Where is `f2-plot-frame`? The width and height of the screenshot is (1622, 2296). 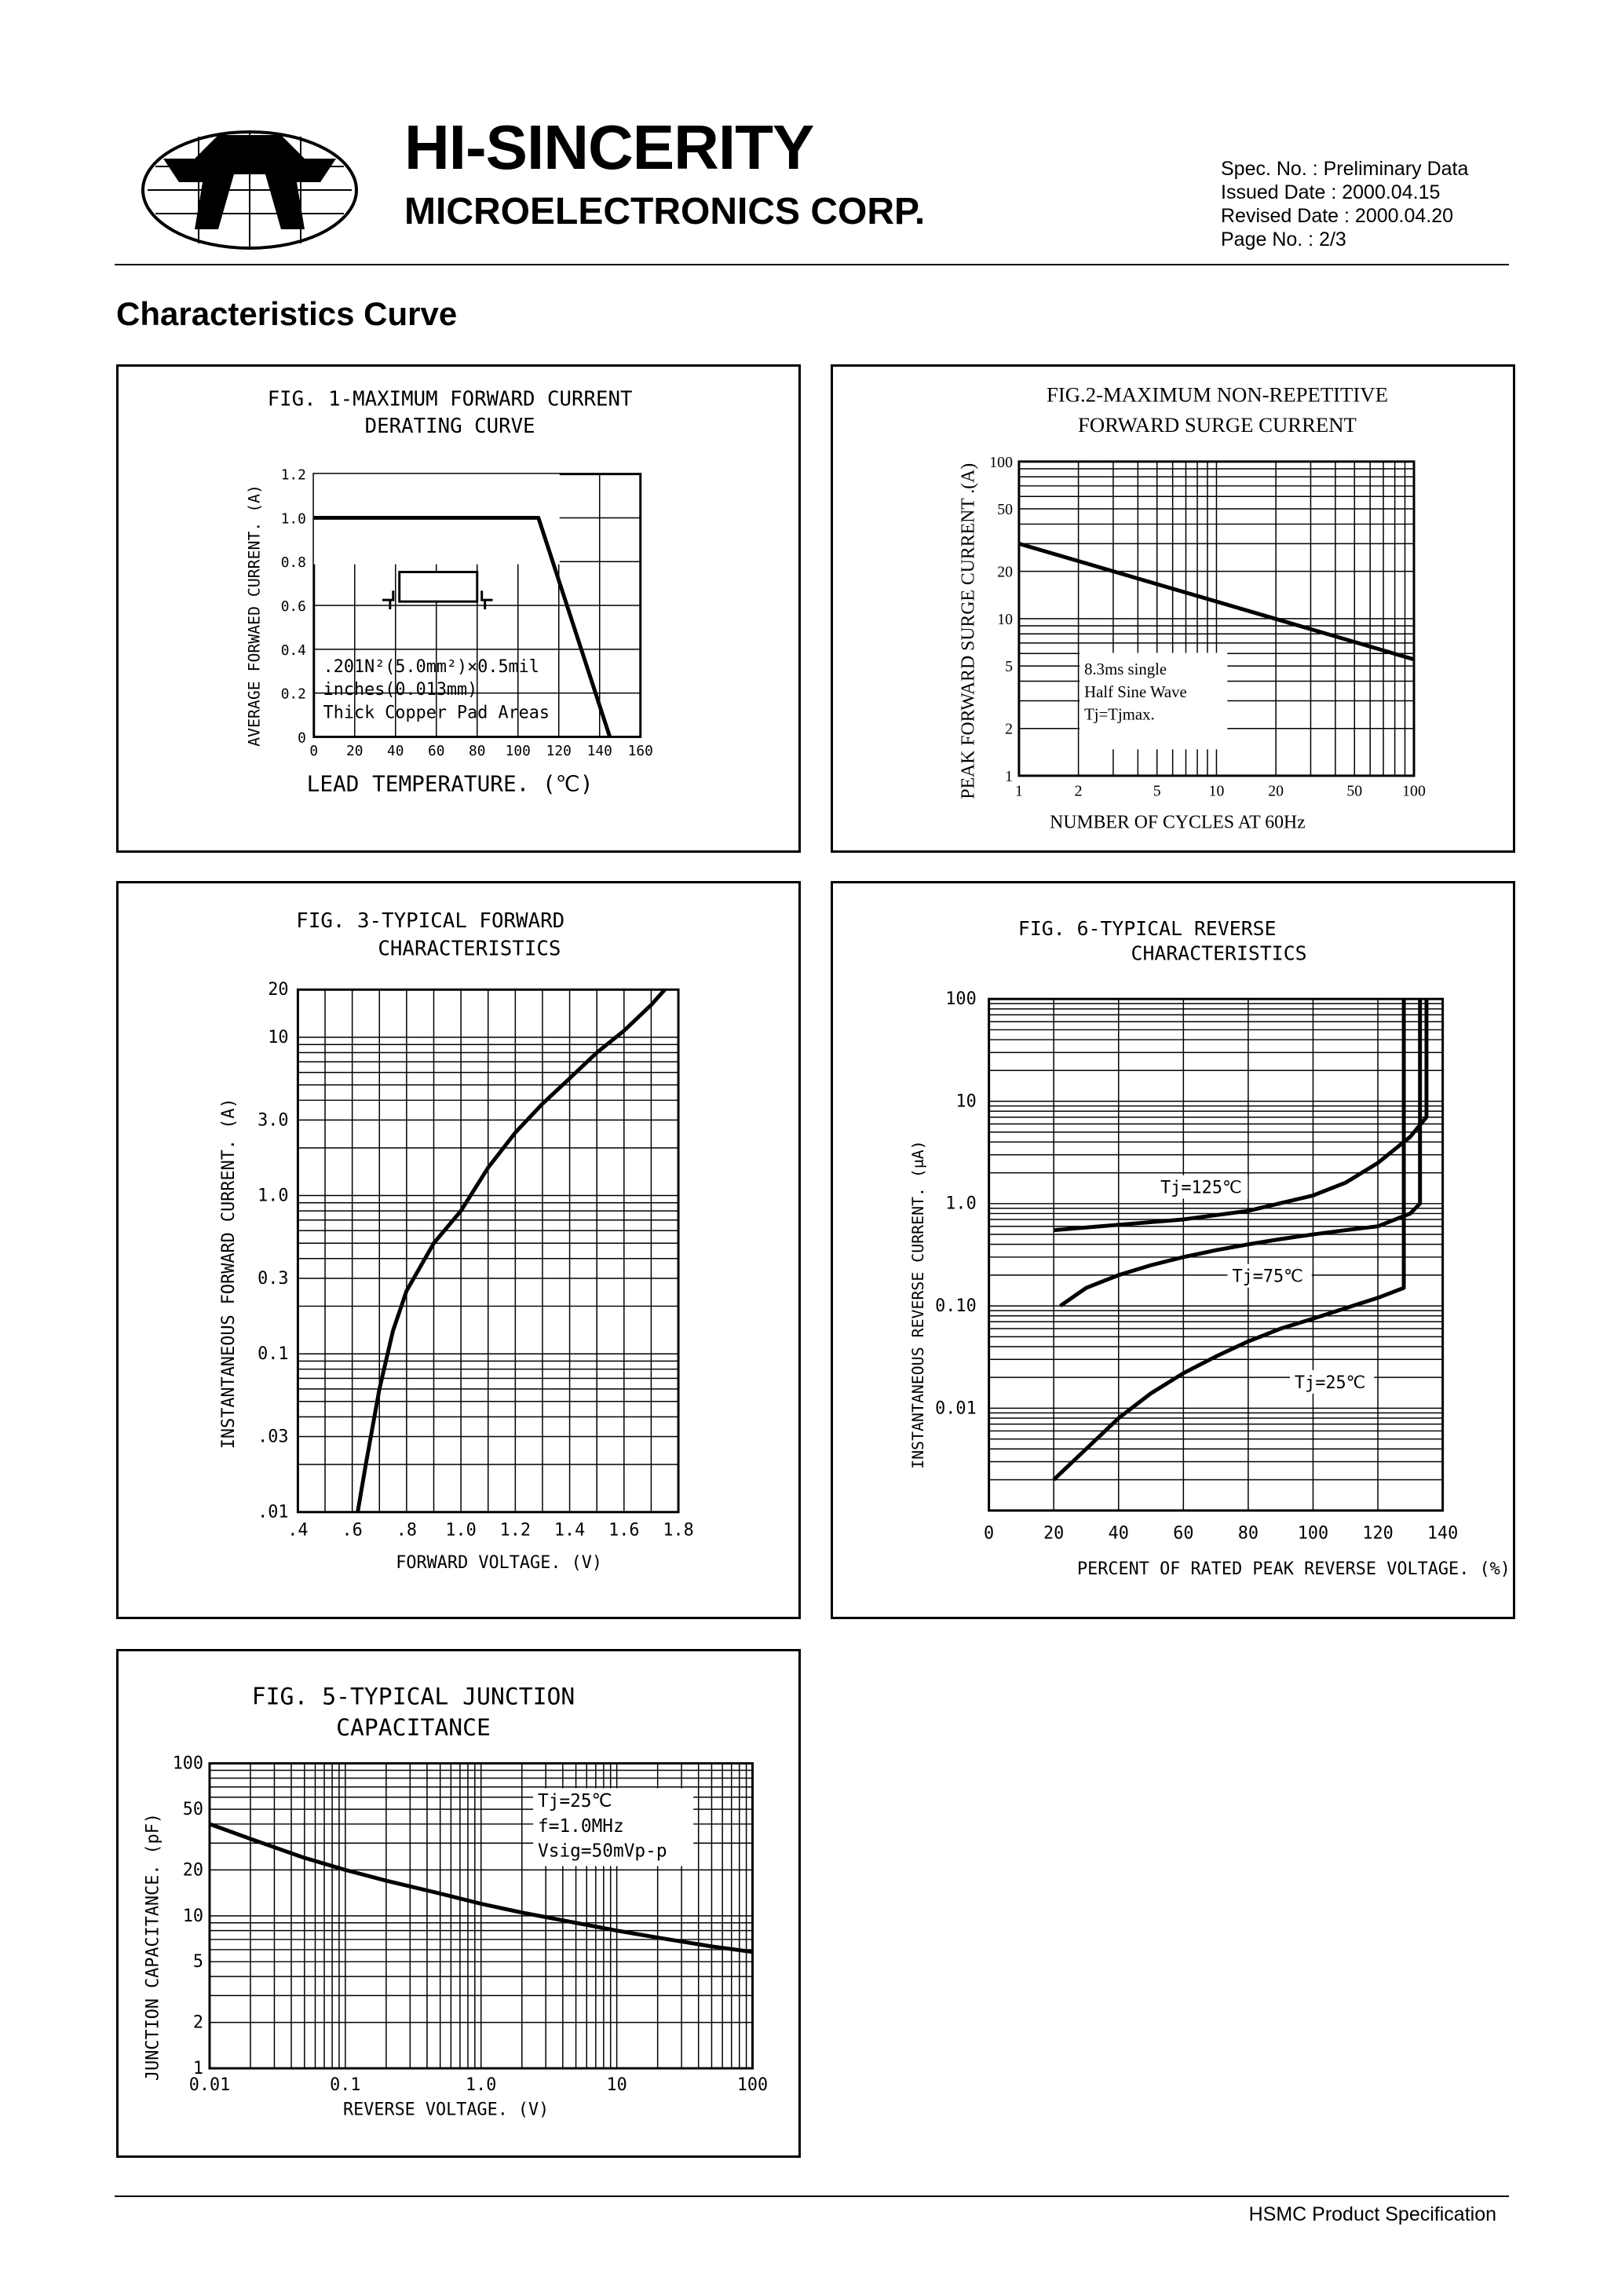 f2-plot-frame is located at coordinates (1216, 619).